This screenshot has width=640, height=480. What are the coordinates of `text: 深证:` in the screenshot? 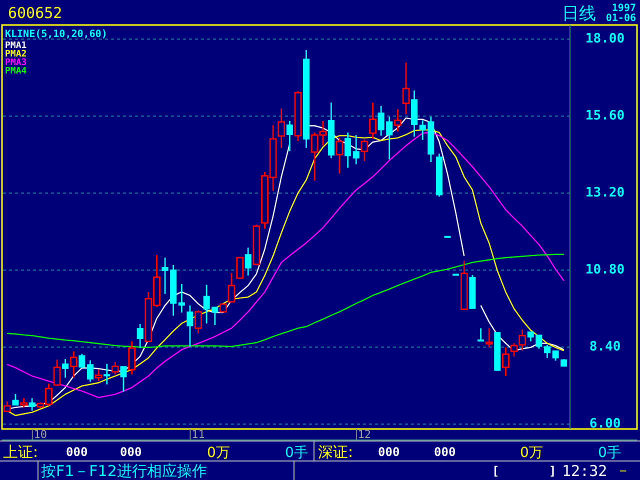 It's located at (336, 452).